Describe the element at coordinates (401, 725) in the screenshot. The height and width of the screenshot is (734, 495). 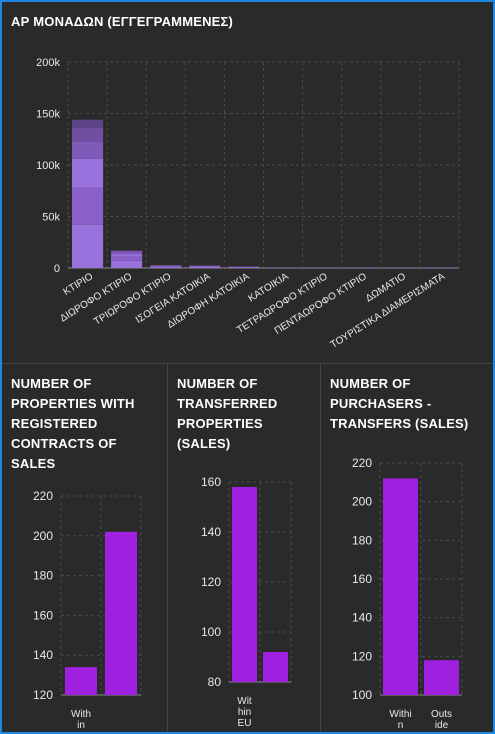
I see `x-tick-label: n` at that location.